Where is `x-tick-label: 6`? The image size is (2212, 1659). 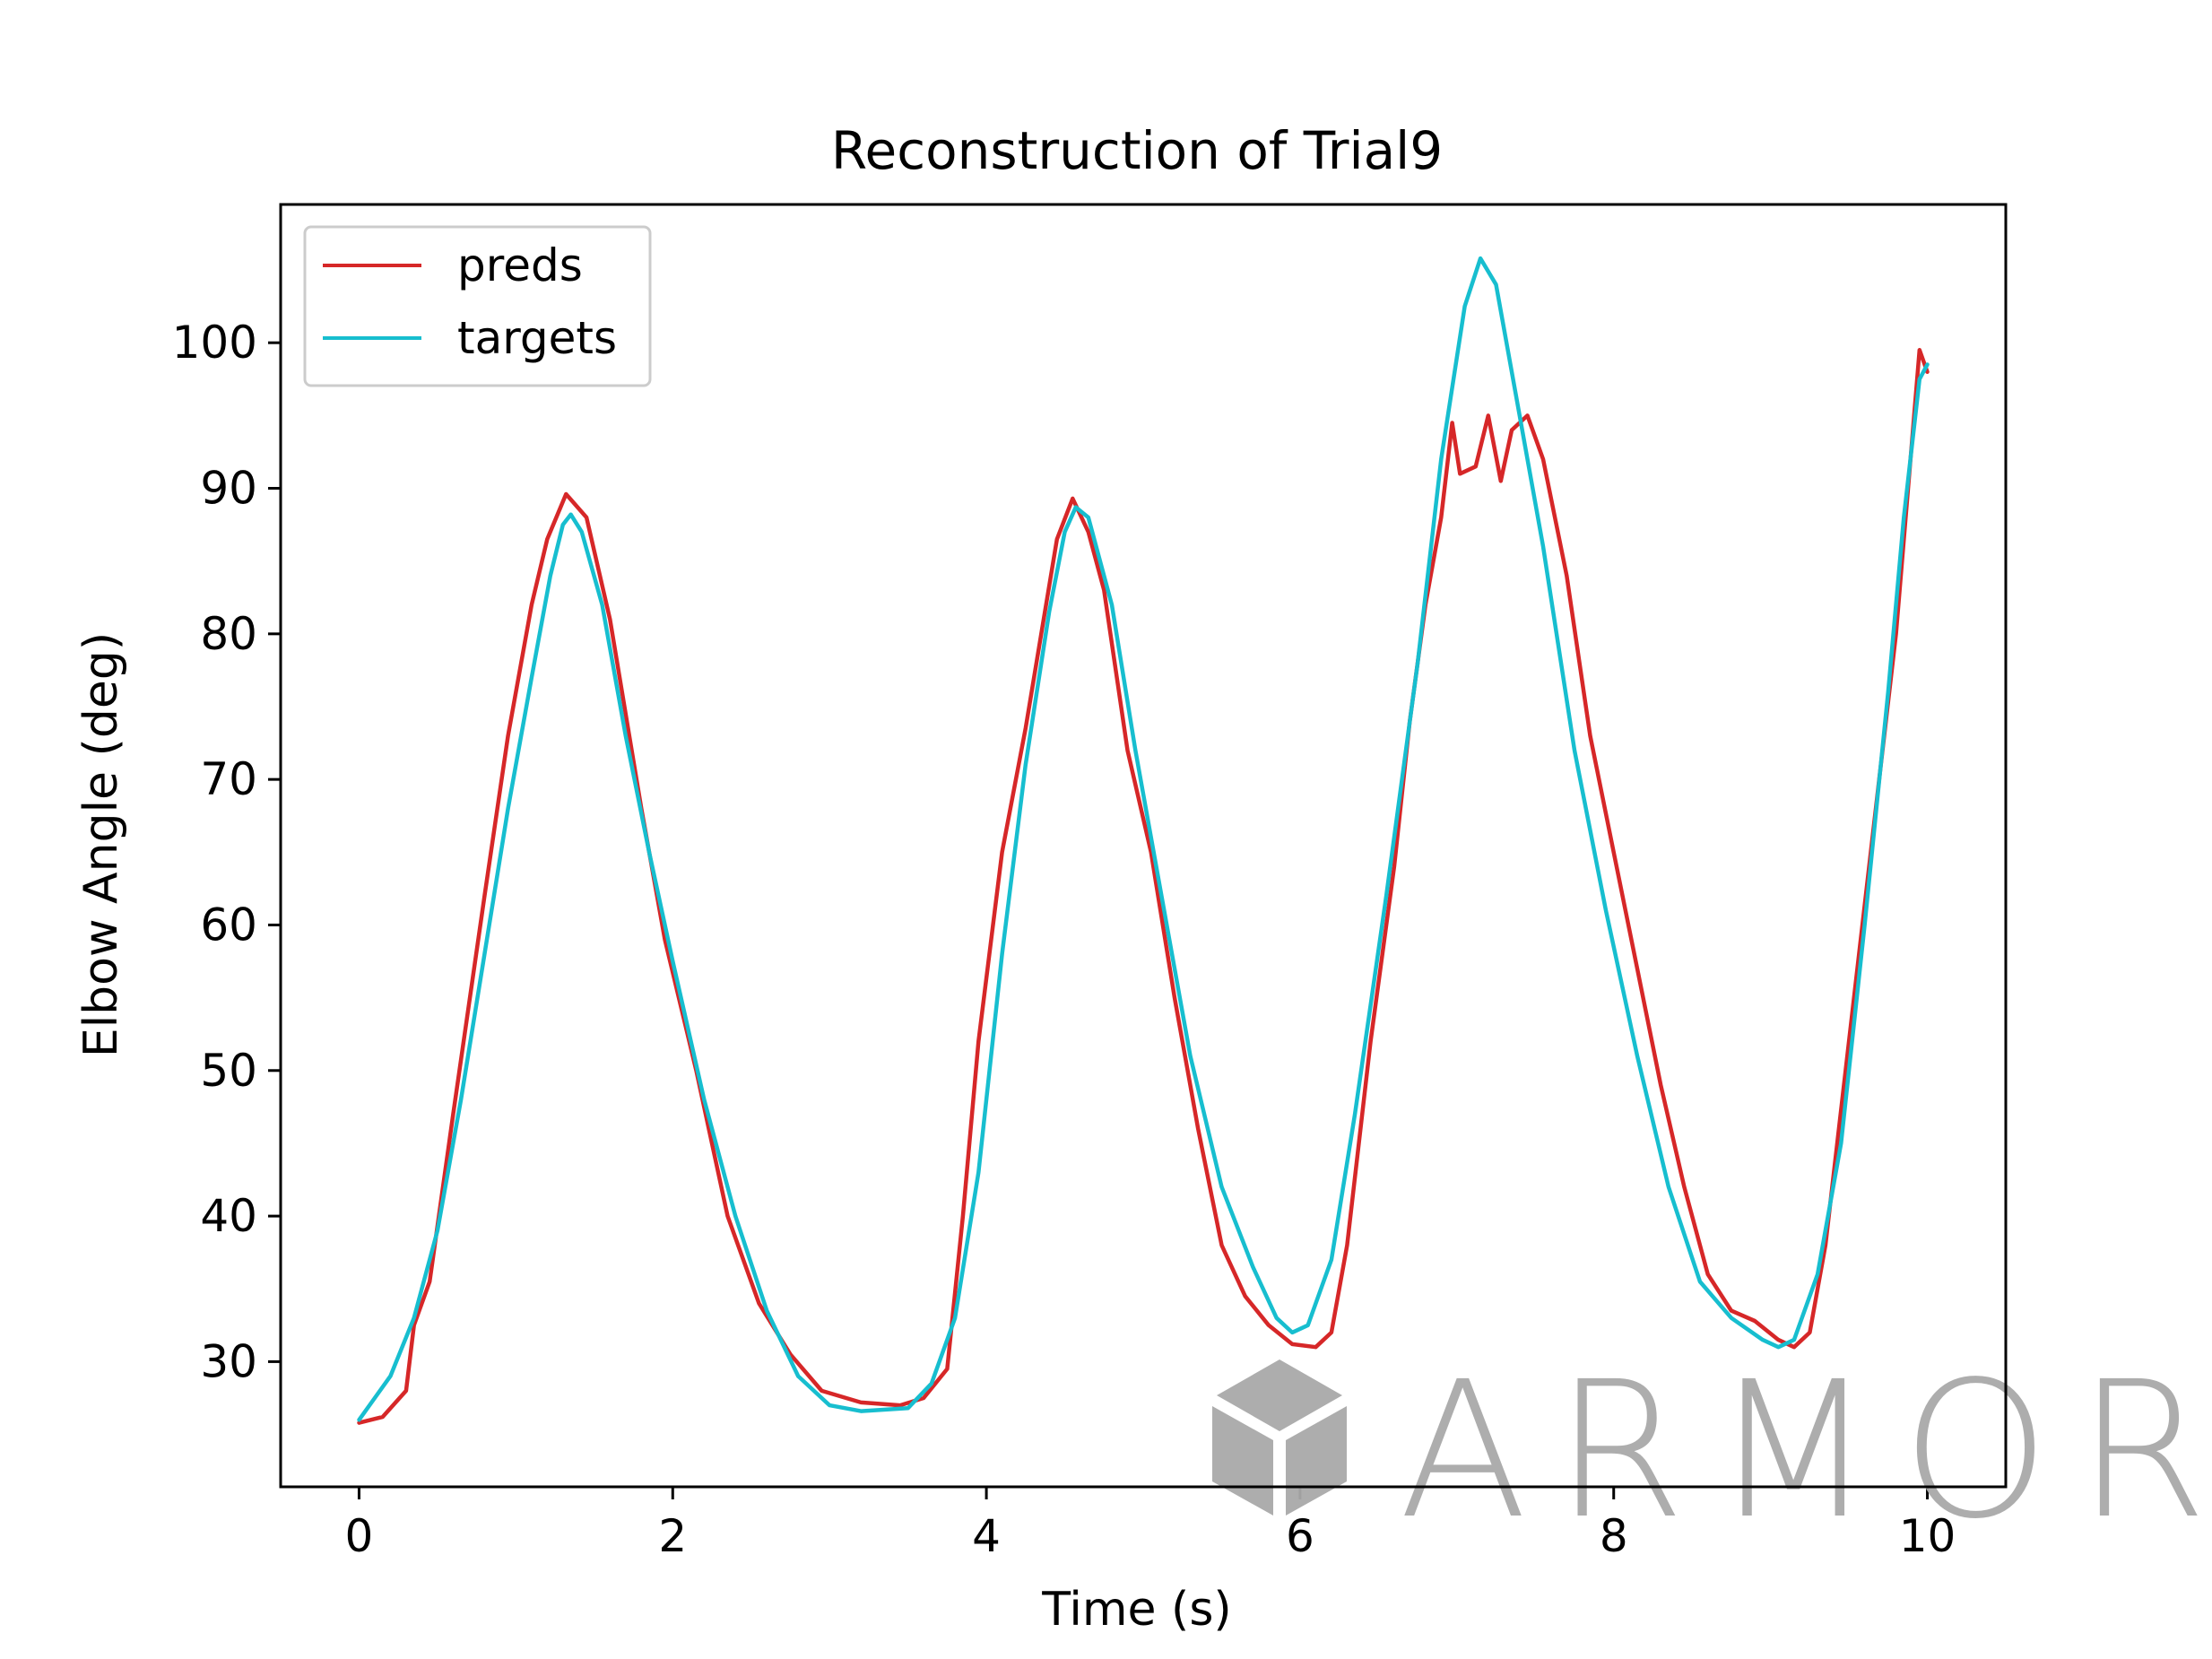 x-tick-label: 6 is located at coordinates (1300, 1536).